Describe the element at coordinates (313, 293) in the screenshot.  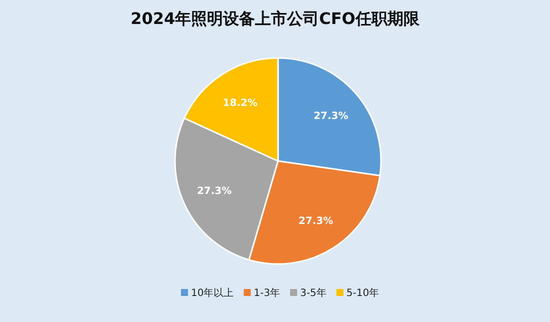
I see `legend-label: 3-5年` at that location.